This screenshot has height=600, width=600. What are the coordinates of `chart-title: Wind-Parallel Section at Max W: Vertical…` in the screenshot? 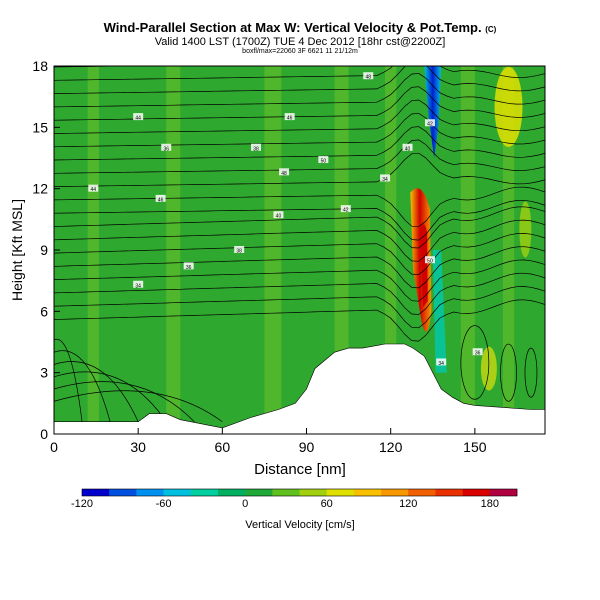 It's located at (300, 27).